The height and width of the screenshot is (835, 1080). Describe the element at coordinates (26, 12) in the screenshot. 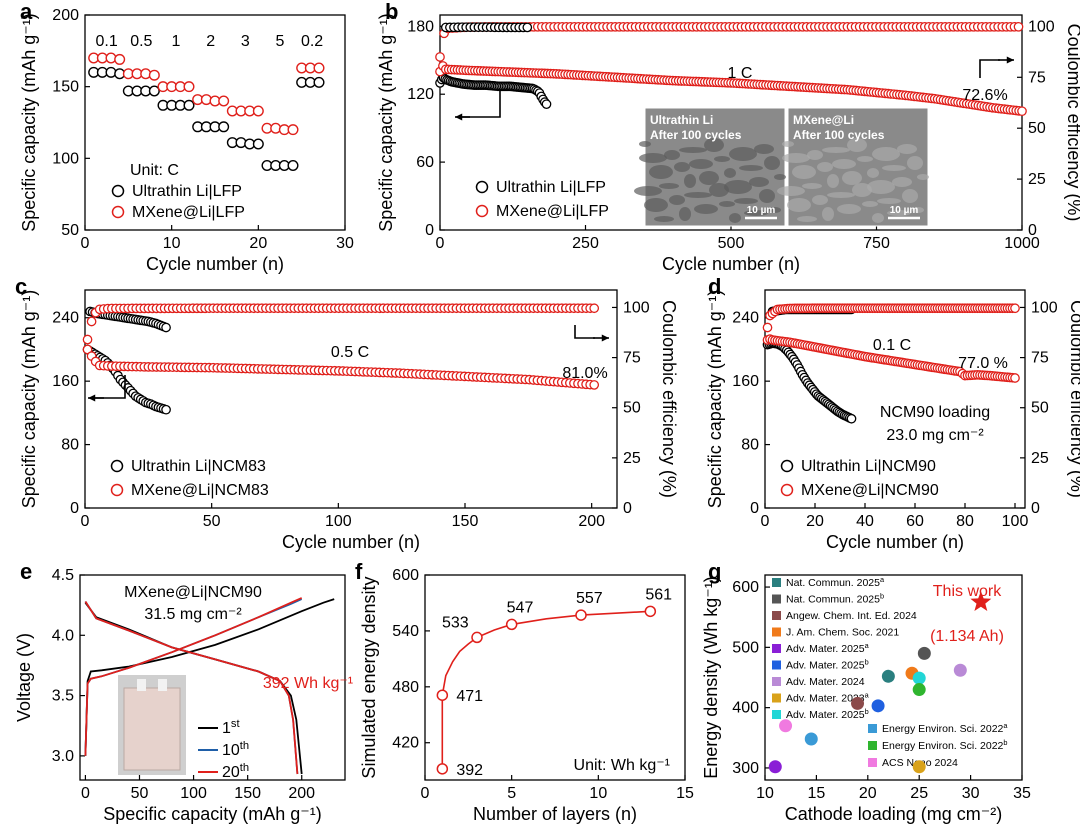

I see `panel-label: a` at that location.